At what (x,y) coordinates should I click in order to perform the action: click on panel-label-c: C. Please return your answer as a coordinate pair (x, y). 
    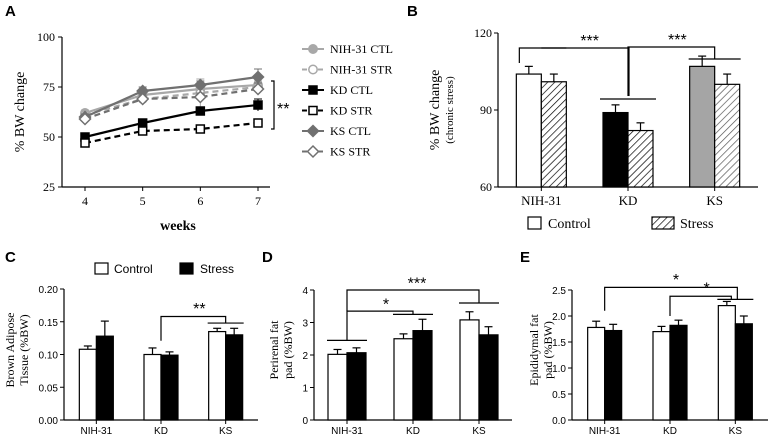
    Looking at the image, I should click on (10, 257).